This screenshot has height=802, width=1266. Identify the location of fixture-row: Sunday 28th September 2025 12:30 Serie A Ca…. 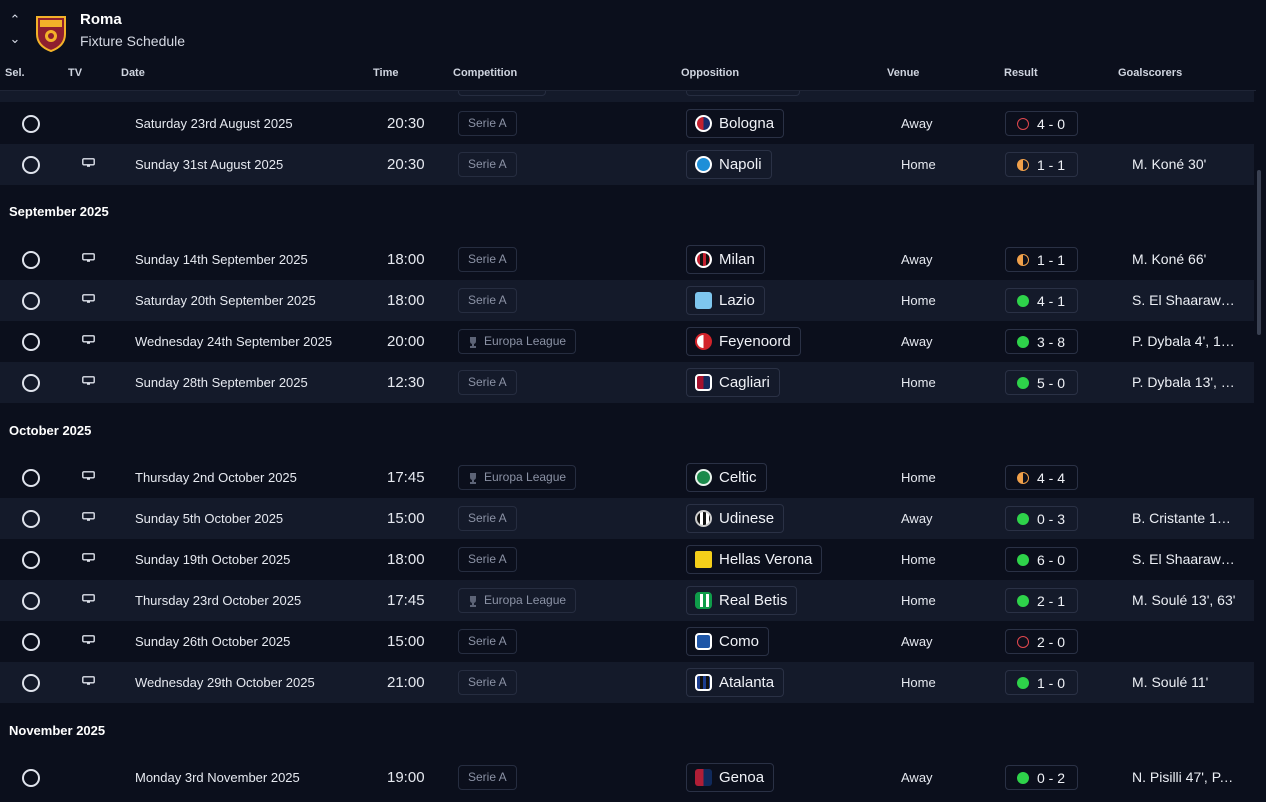
(627, 382).